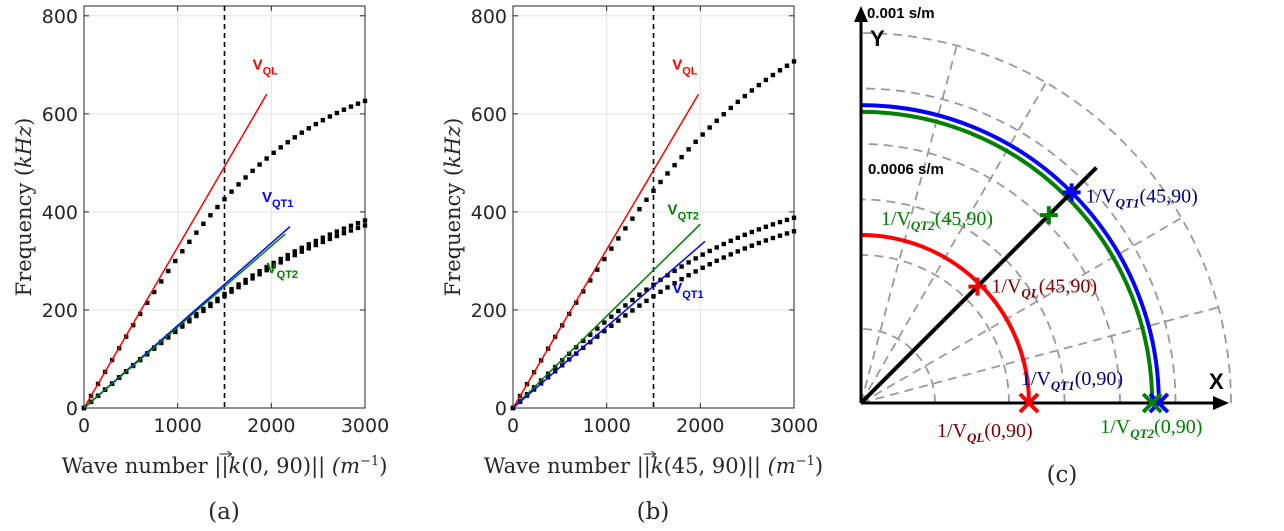 This screenshot has width=1284, height=531. I want to click on panel-label: (c), so click(1062, 475).